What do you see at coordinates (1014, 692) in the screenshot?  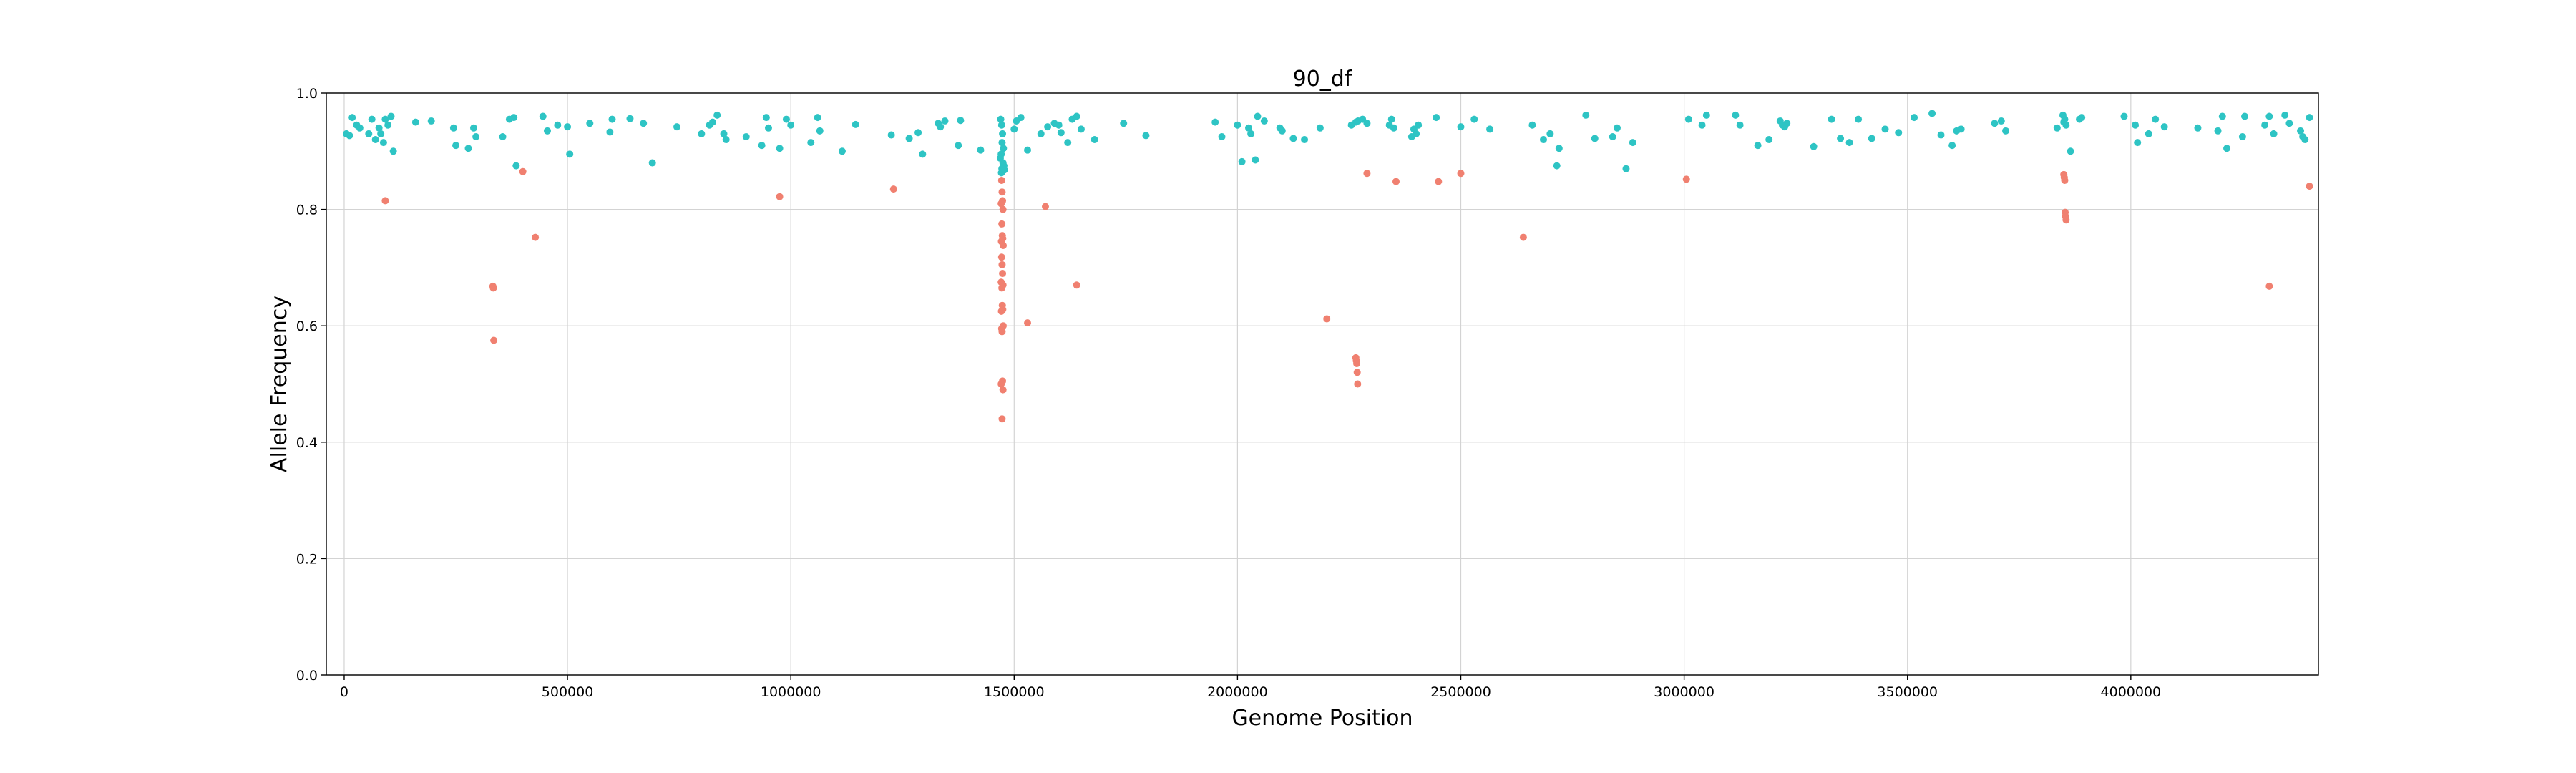 I see `x-tick-label: 1500000` at bounding box center [1014, 692].